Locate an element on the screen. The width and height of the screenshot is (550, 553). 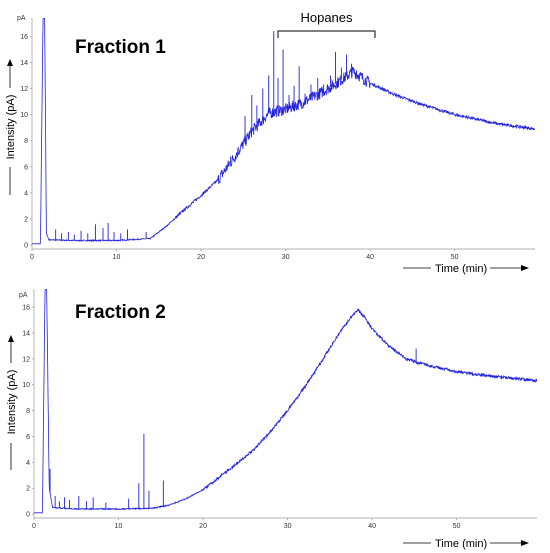
hopanes-annotation: Hopanes is located at coordinates (326, 24).